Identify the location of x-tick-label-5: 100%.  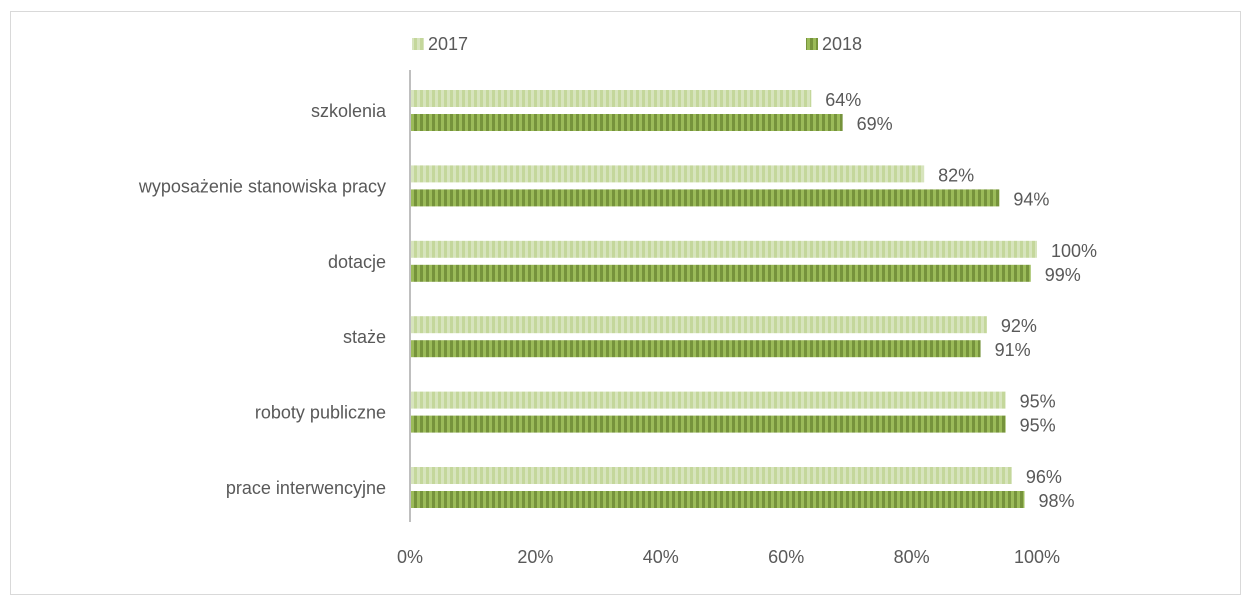
(1037, 557).